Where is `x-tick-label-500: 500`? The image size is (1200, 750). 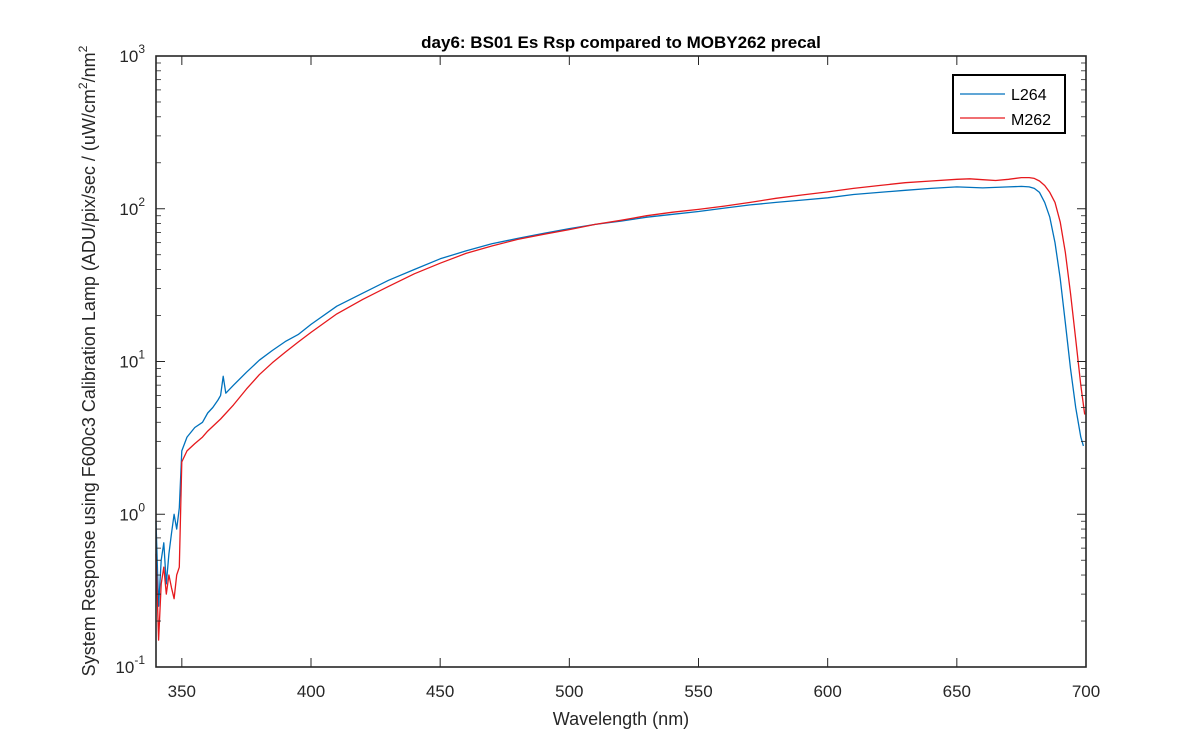
x-tick-label-500: 500 is located at coordinates (569, 691).